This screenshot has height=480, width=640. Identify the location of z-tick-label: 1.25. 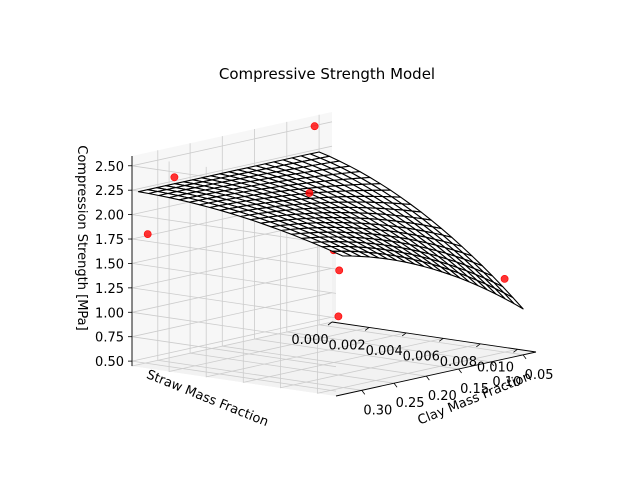
(109, 289).